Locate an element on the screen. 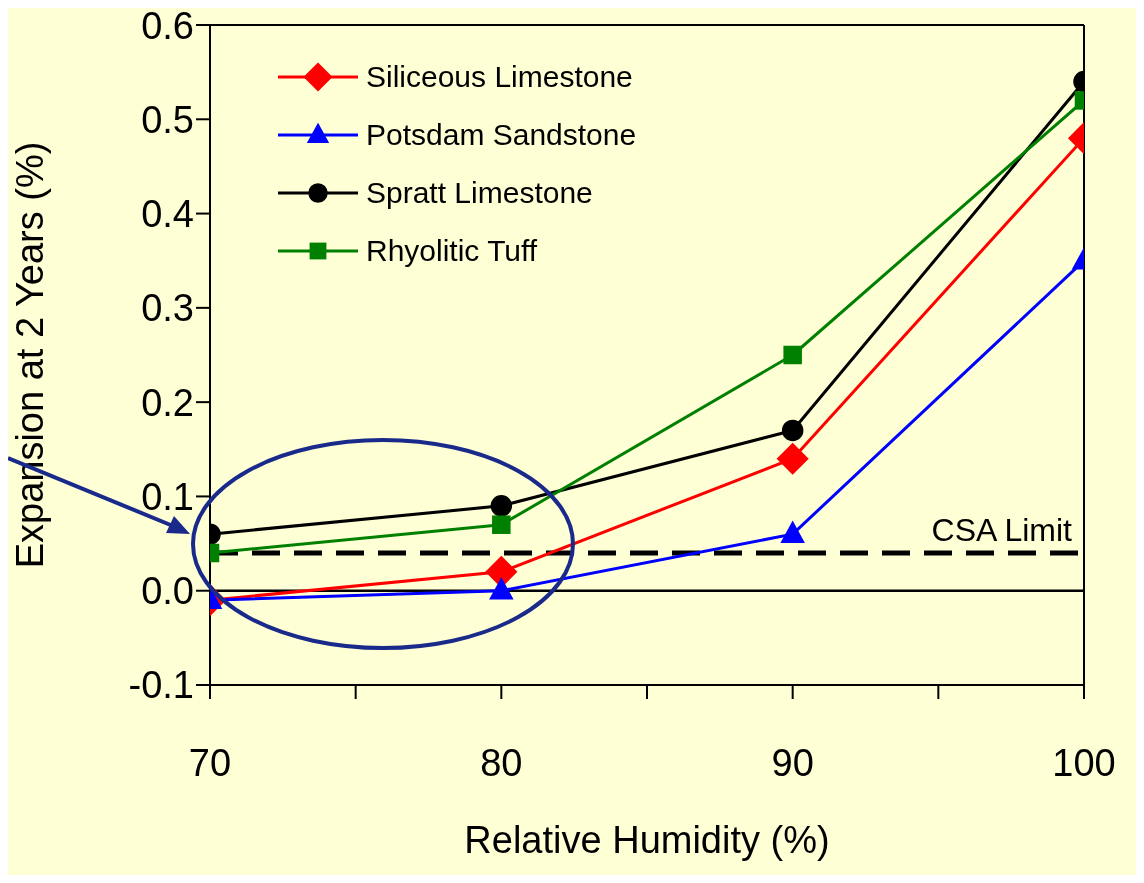 The width and height of the screenshot is (1144, 883). legend-label: Siliceous Limestone is located at coordinates (499, 77).